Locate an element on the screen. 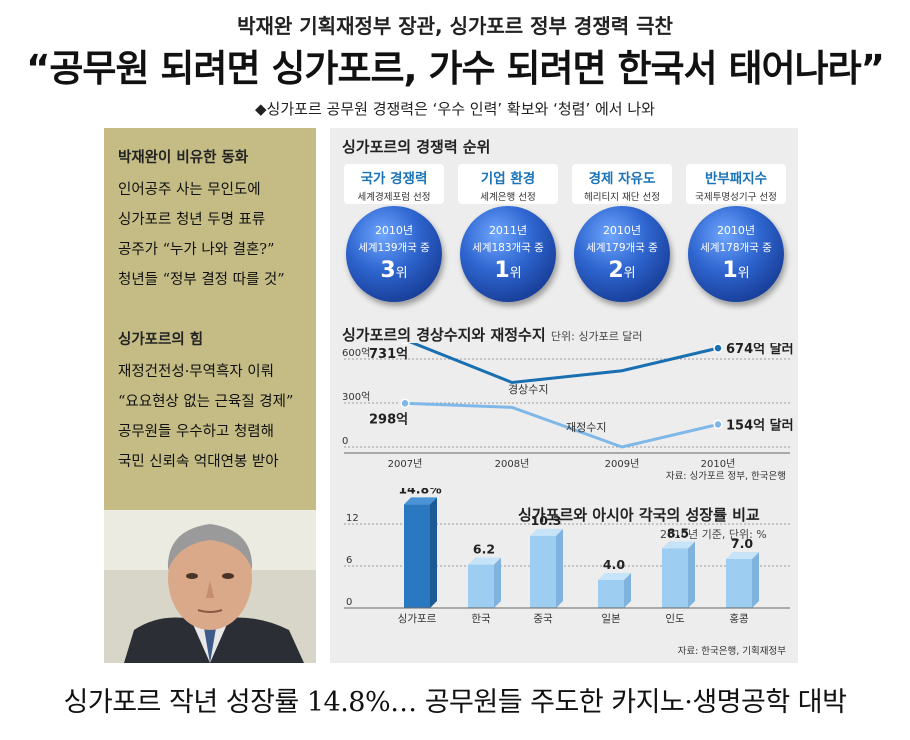 The image size is (910, 740). category-label: 싱가포르 is located at coordinates (417, 619).